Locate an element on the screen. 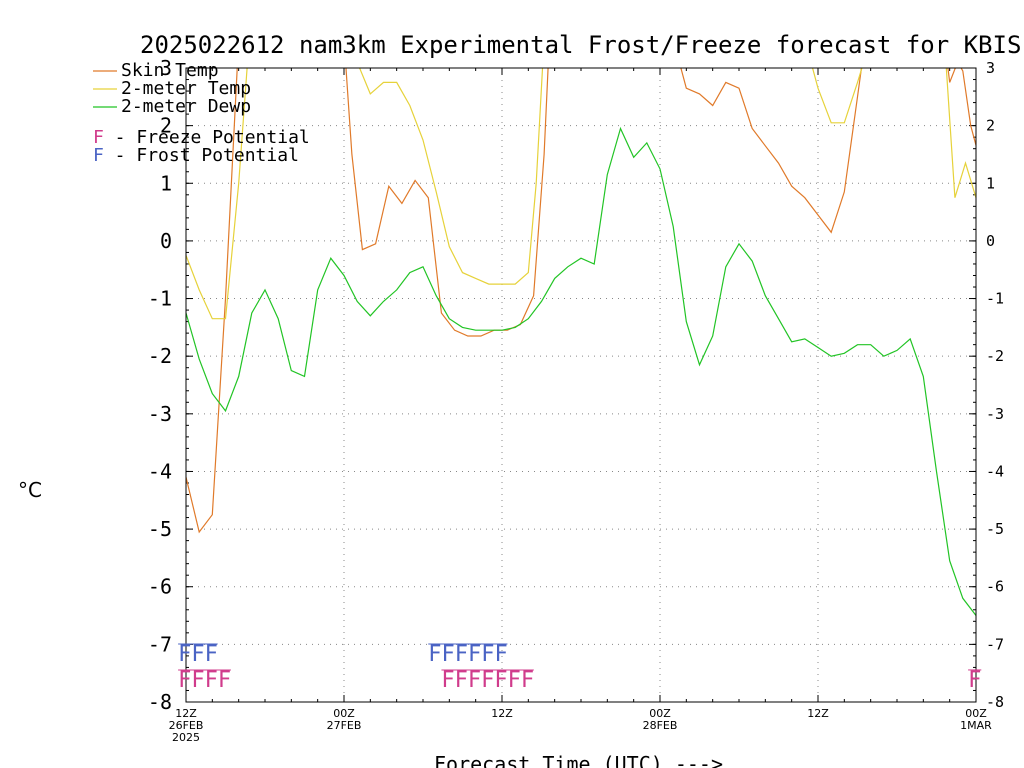 The width and height of the screenshot is (1024, 768). y-tick-label-right: -8 is located at coordinates (995, 702).